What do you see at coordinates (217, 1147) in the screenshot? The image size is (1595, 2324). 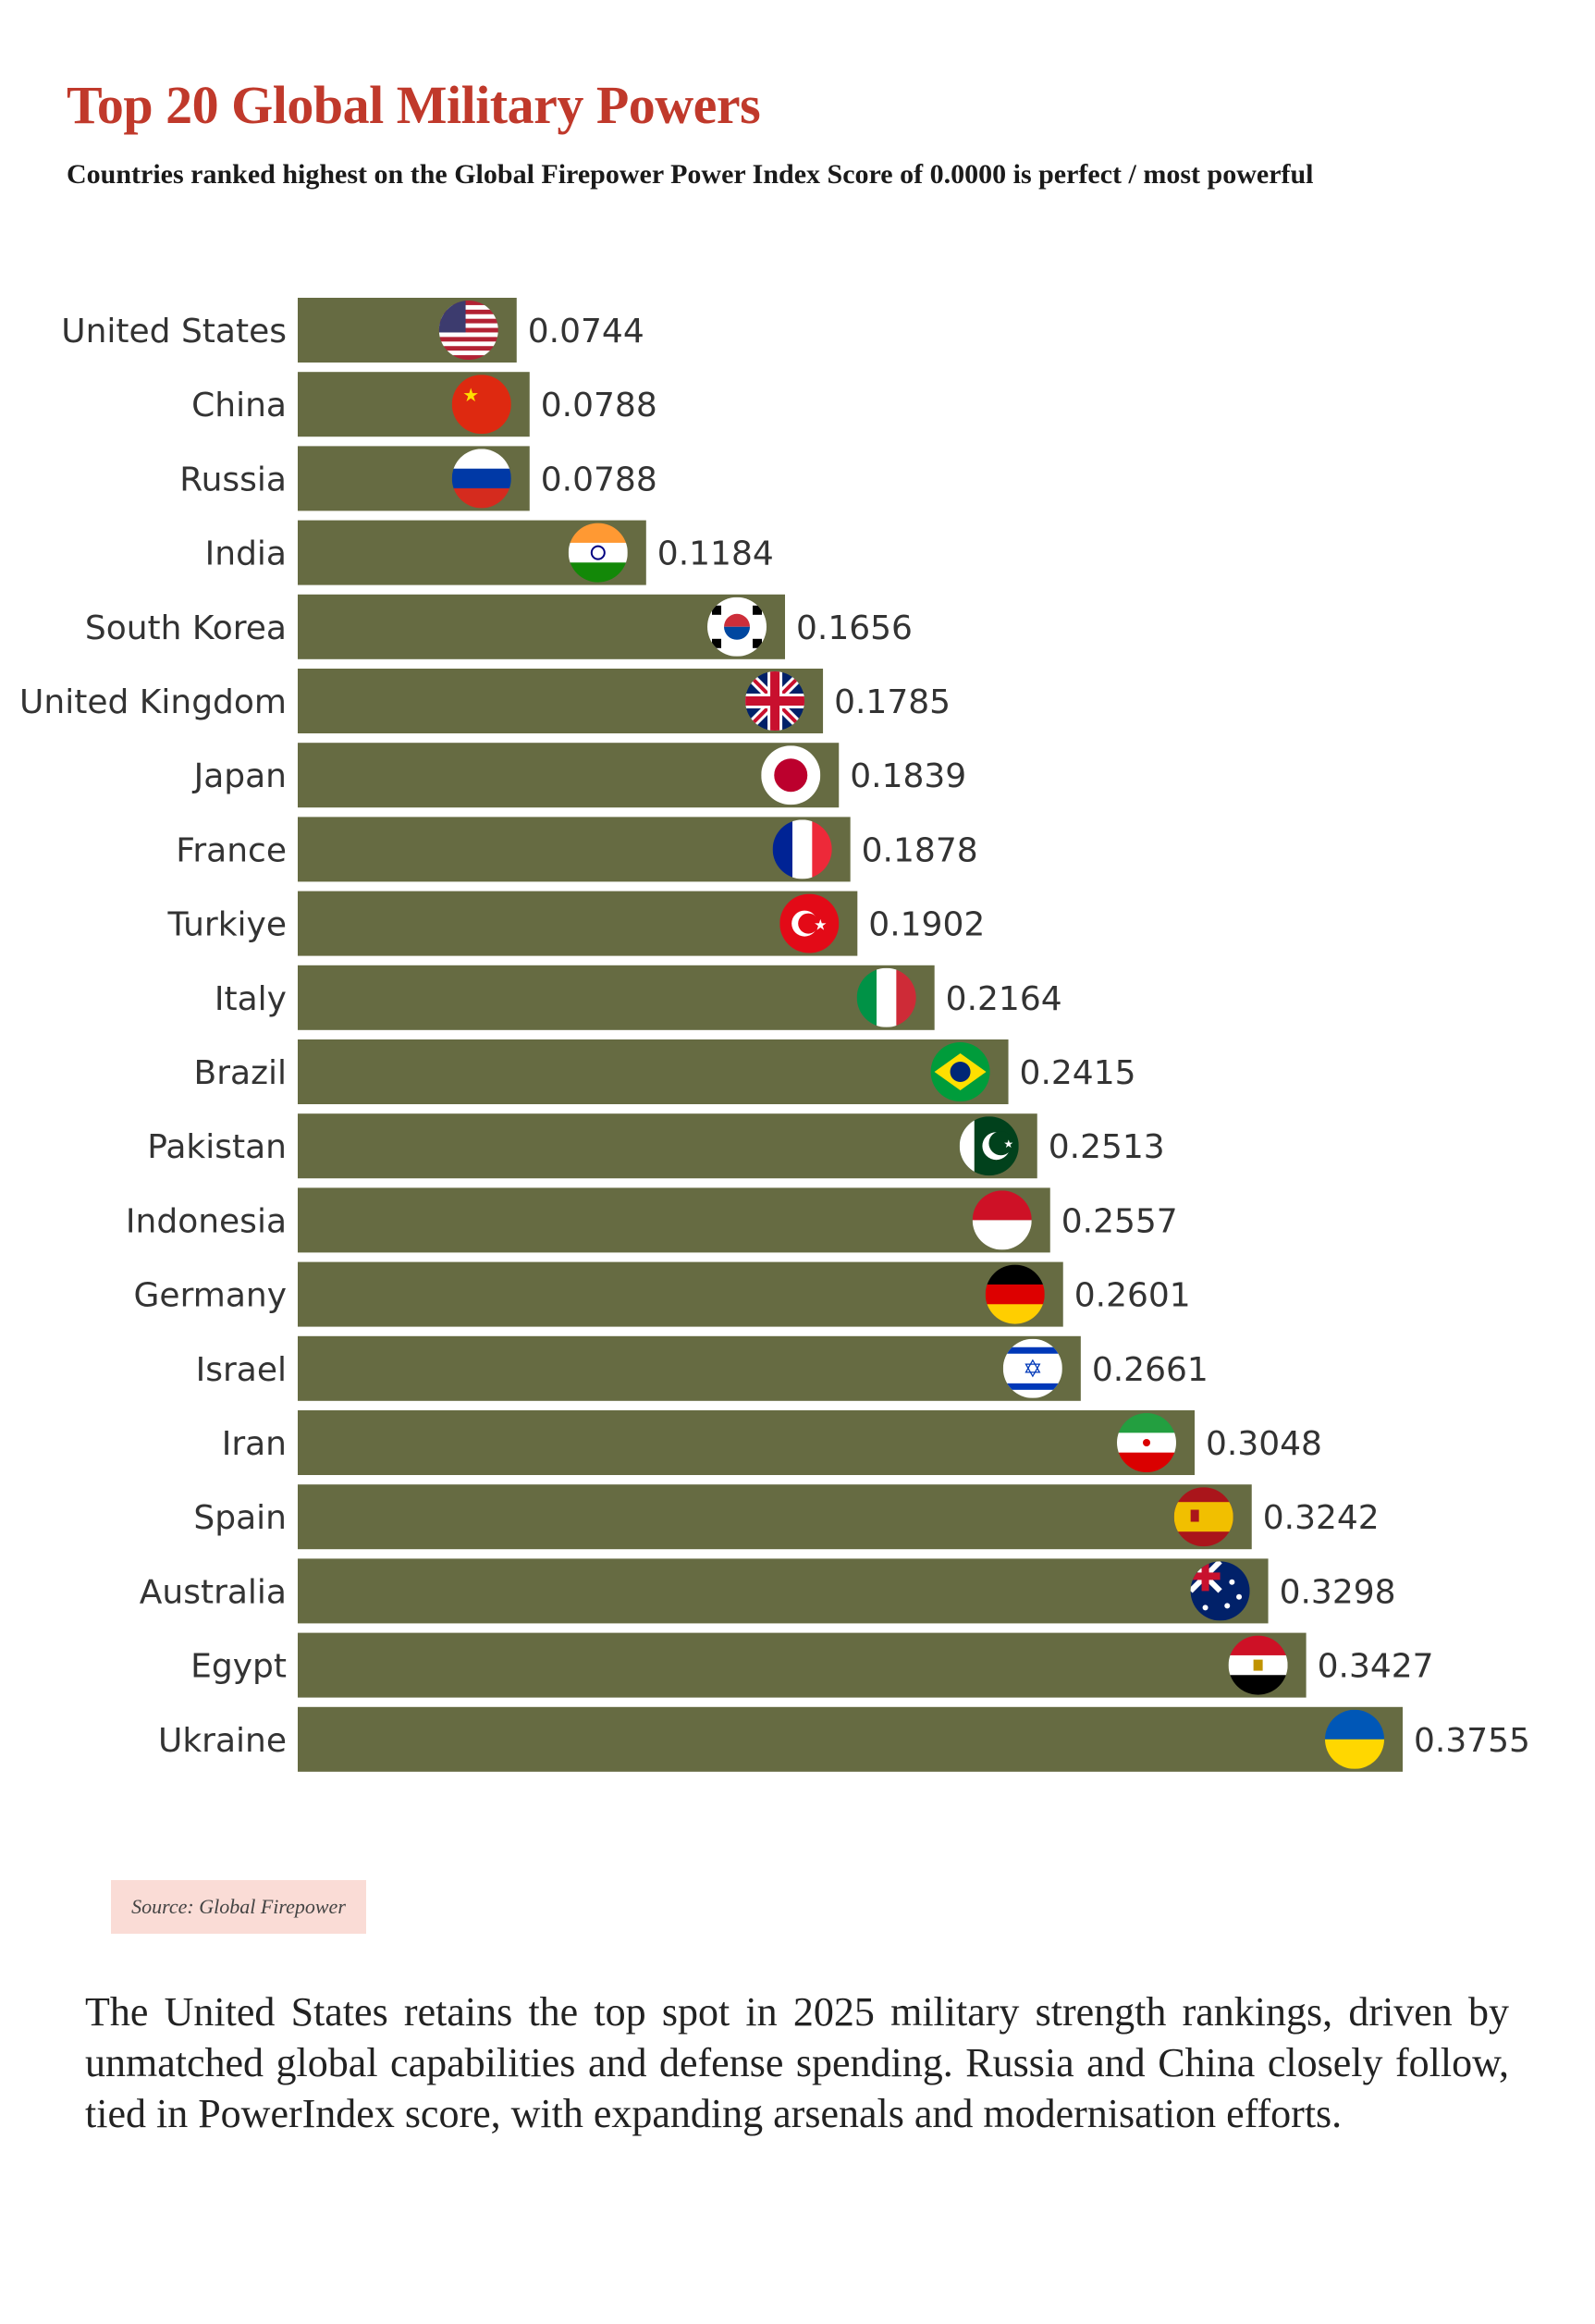 I see `category-label: Pakistan` at bounding box center [217, 1147].